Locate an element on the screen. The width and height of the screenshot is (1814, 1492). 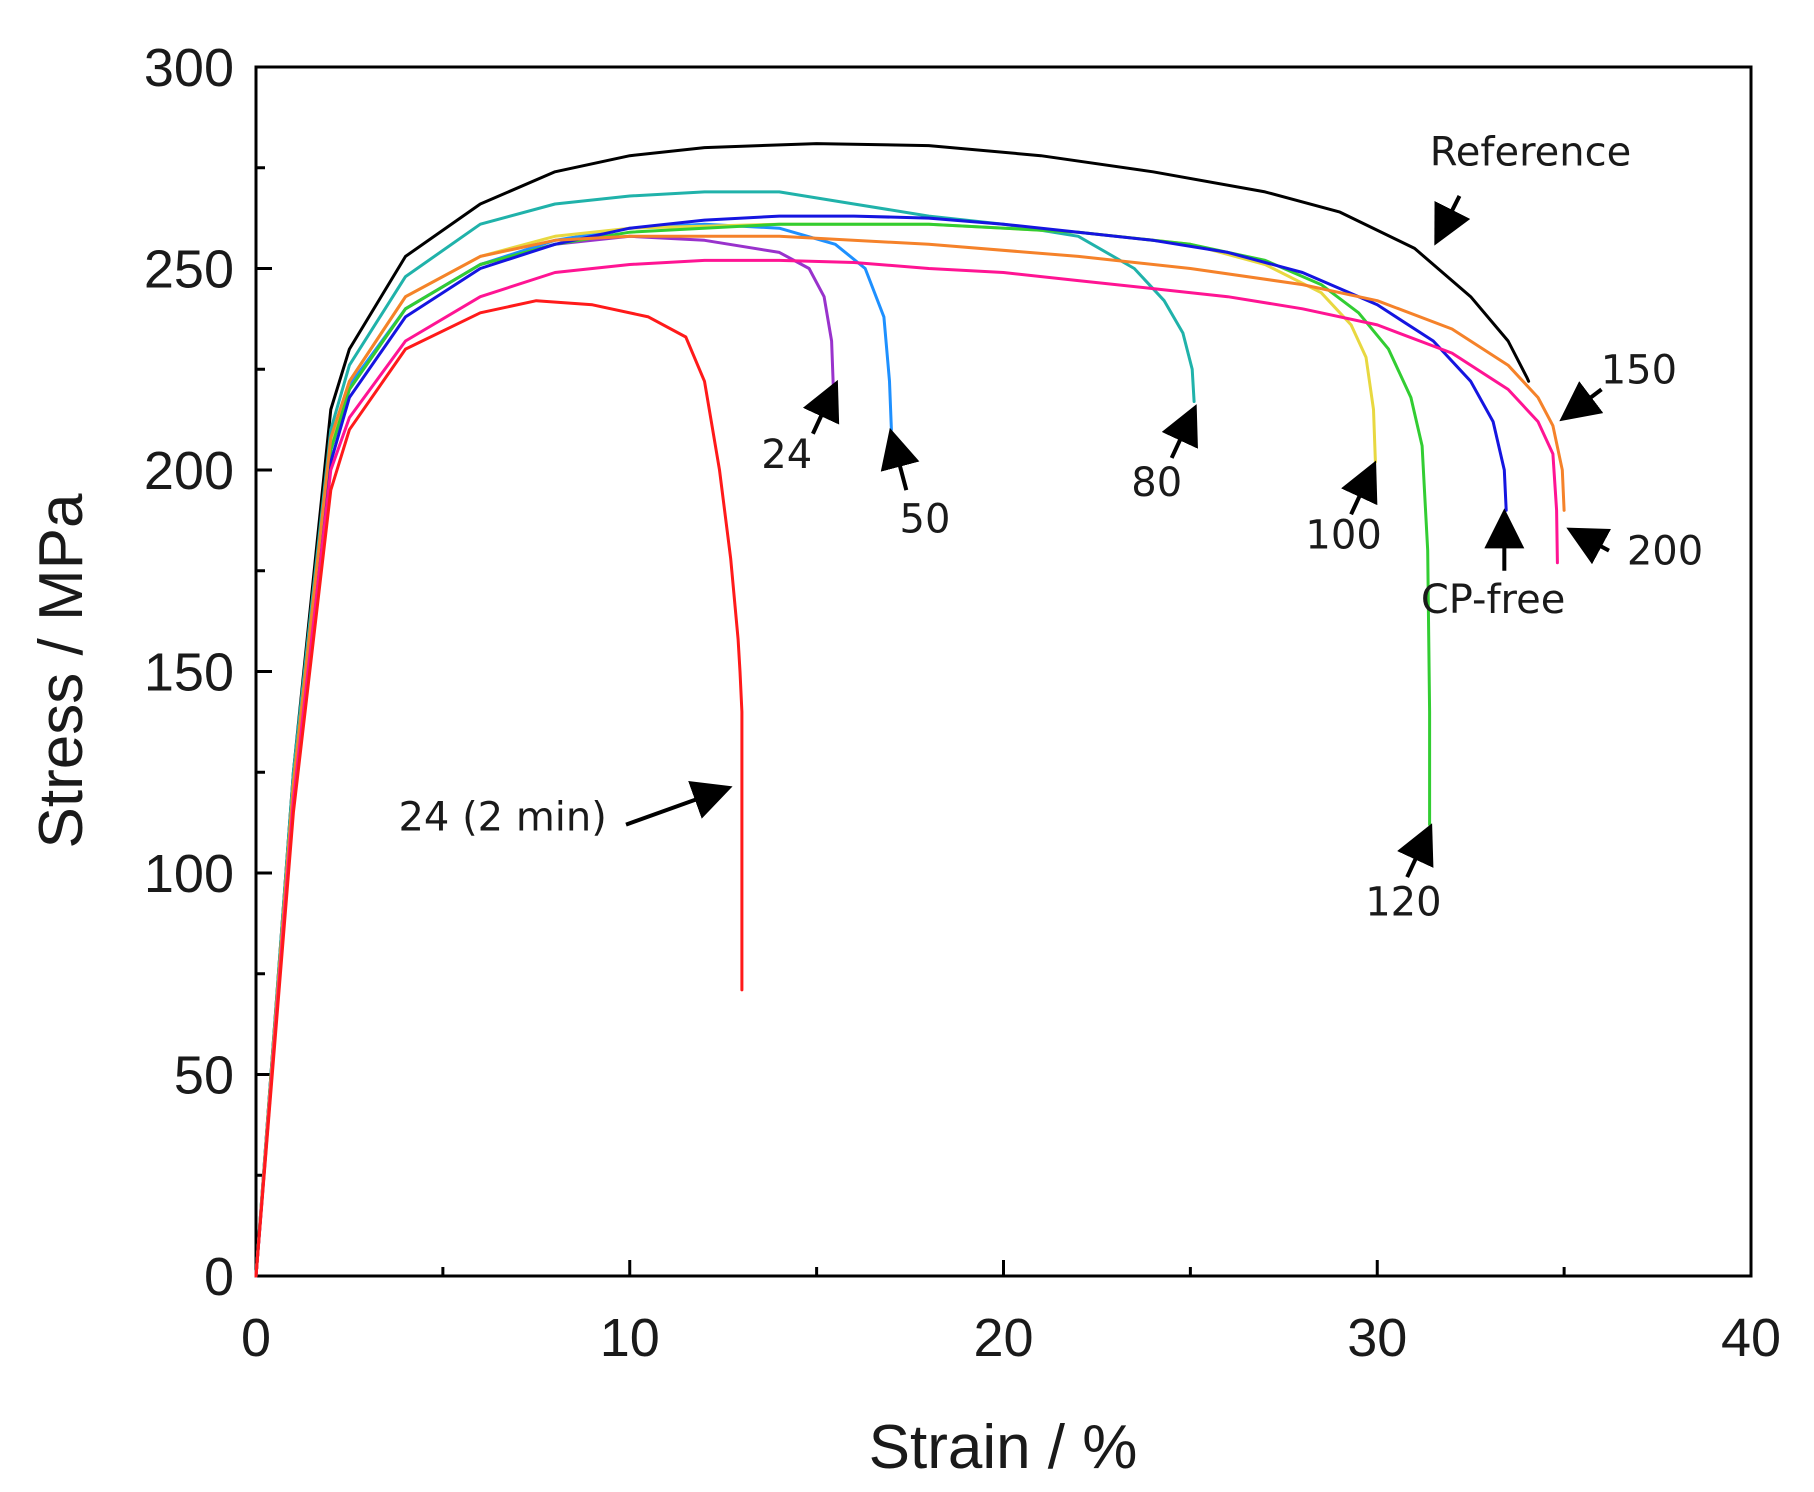
annotation-label: 200 is located at coordinates (1665, 552).